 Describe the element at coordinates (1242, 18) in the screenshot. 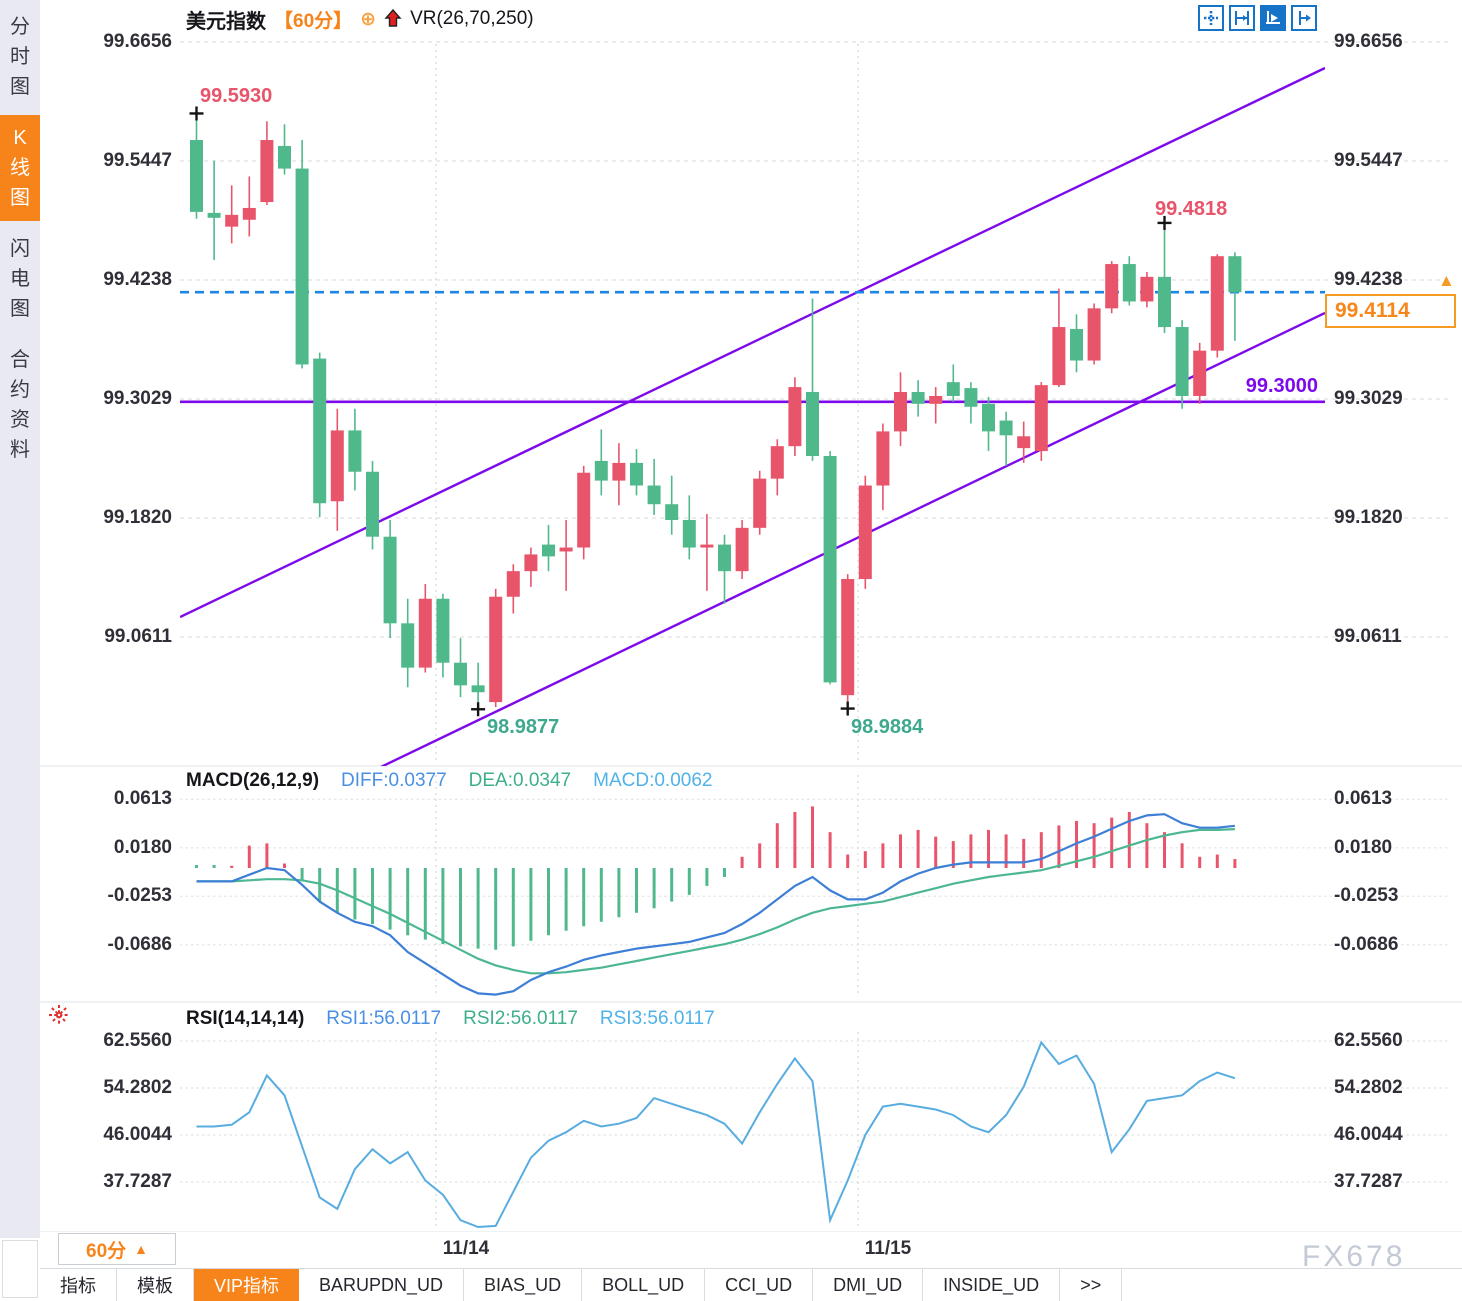

I see `axis-fit-icon` at that location.